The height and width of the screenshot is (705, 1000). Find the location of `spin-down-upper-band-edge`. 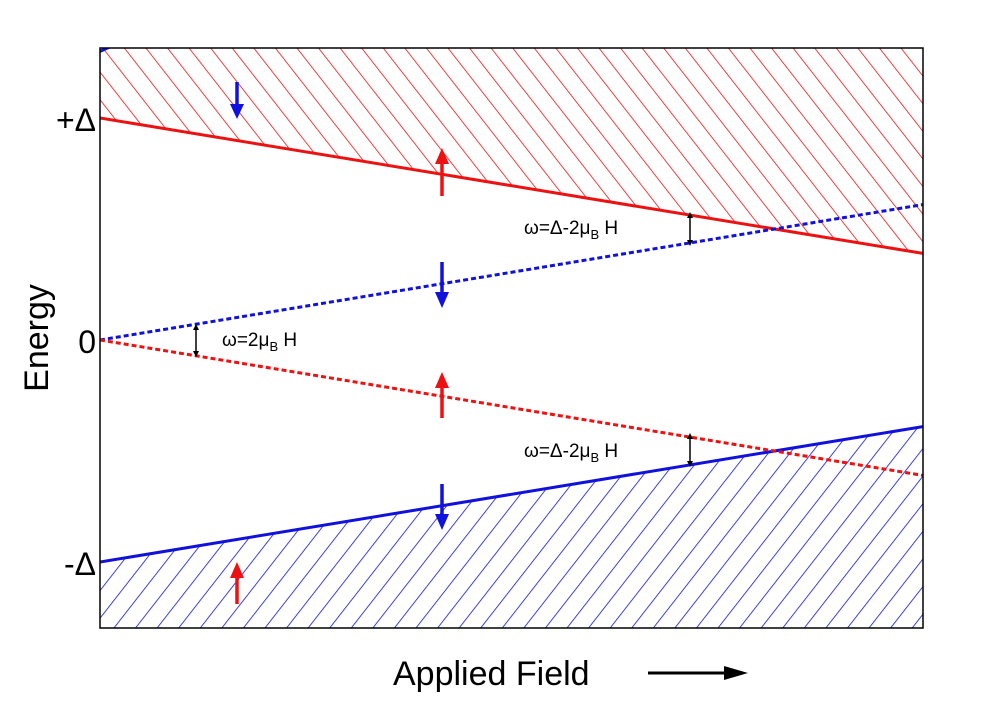

spin-down-upper-band-edge is located at coordinates (106, 50).